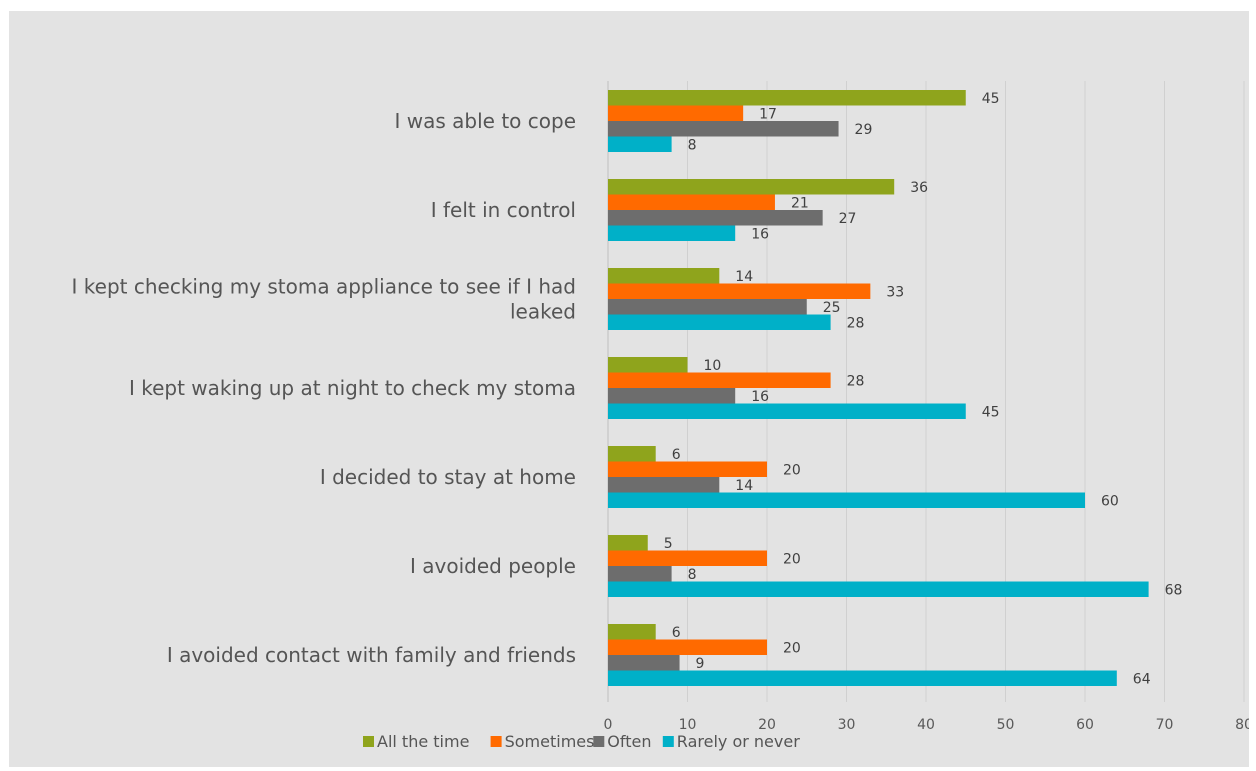 The width and height of the screenshot is (1256, 771). What do you see at coordinates (919, 188) in the screenshot?
I see `data-label: 36` at bounding box center [919, 188].